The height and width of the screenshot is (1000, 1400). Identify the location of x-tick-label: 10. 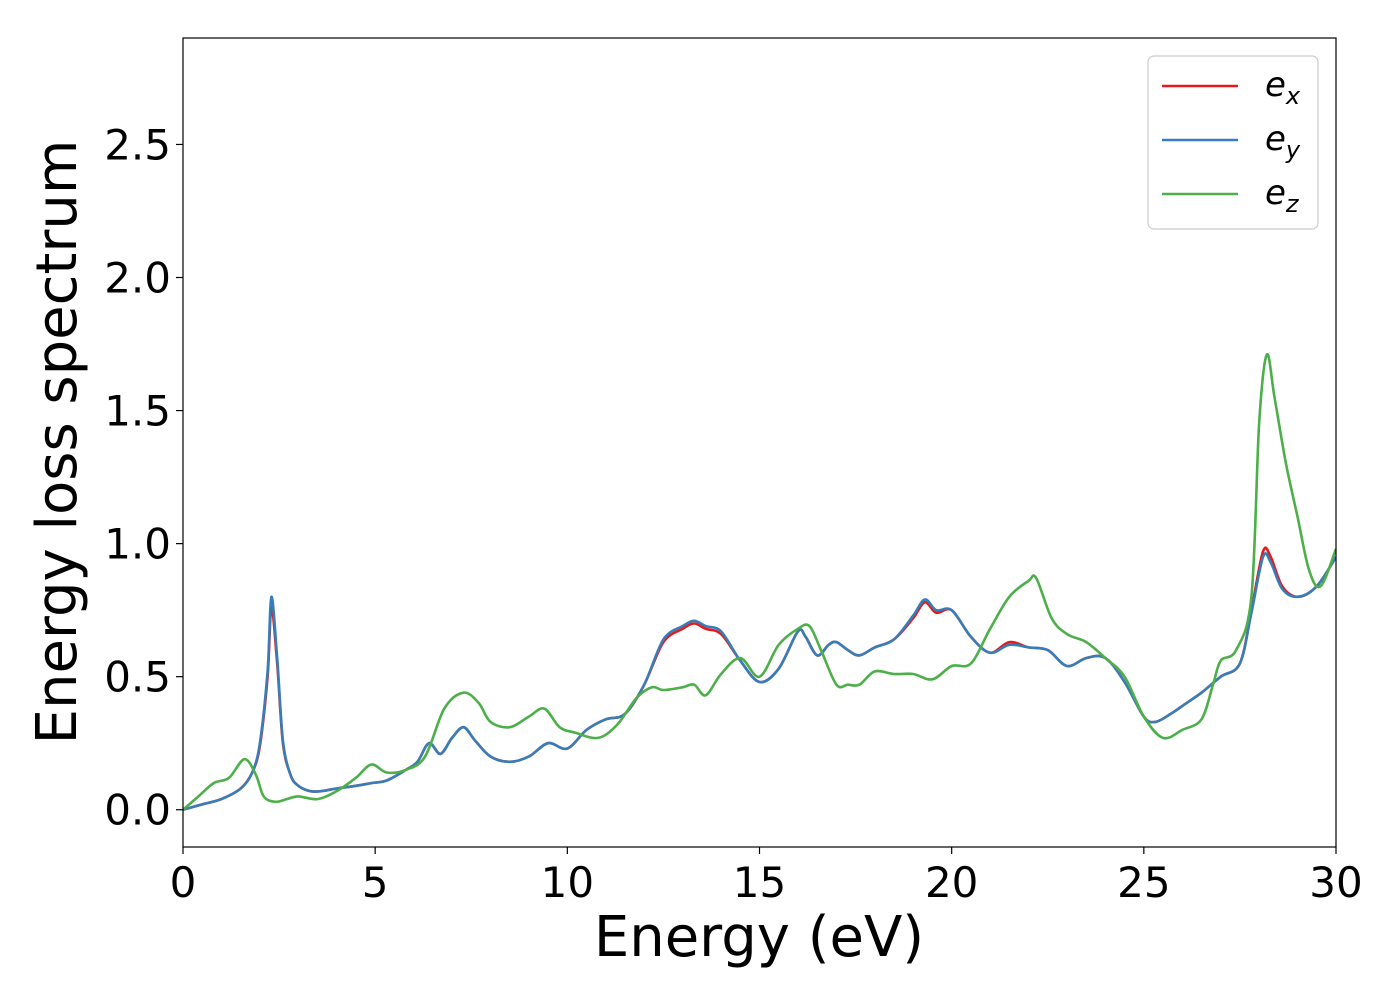
(567, 882).